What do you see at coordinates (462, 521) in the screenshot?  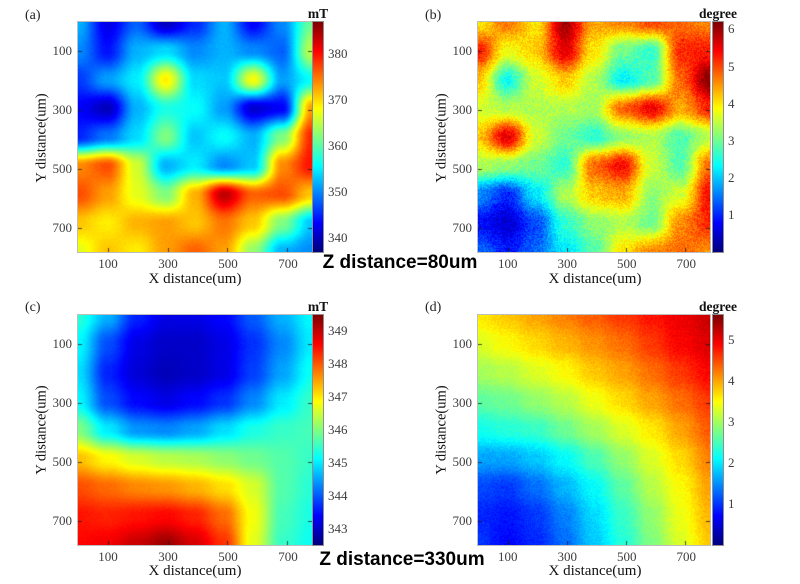 I see `panel-d-y-tick-700: 700` at bounding box center [462, 521].